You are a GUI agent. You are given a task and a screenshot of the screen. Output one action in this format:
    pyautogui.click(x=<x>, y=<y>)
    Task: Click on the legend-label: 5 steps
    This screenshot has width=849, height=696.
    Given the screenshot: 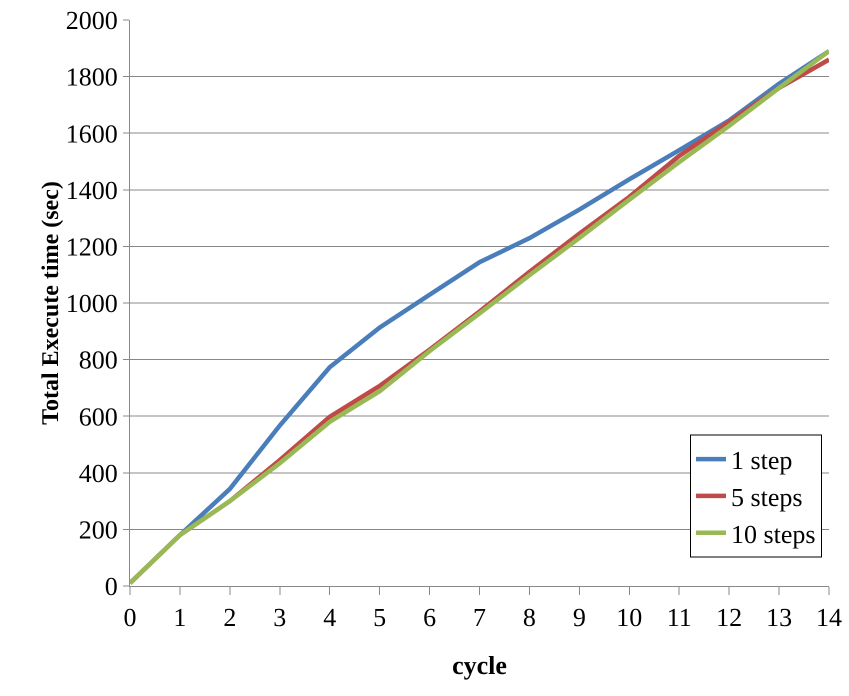 What is the action you would take?
    pyautogui.click(x=767, y=497)
    